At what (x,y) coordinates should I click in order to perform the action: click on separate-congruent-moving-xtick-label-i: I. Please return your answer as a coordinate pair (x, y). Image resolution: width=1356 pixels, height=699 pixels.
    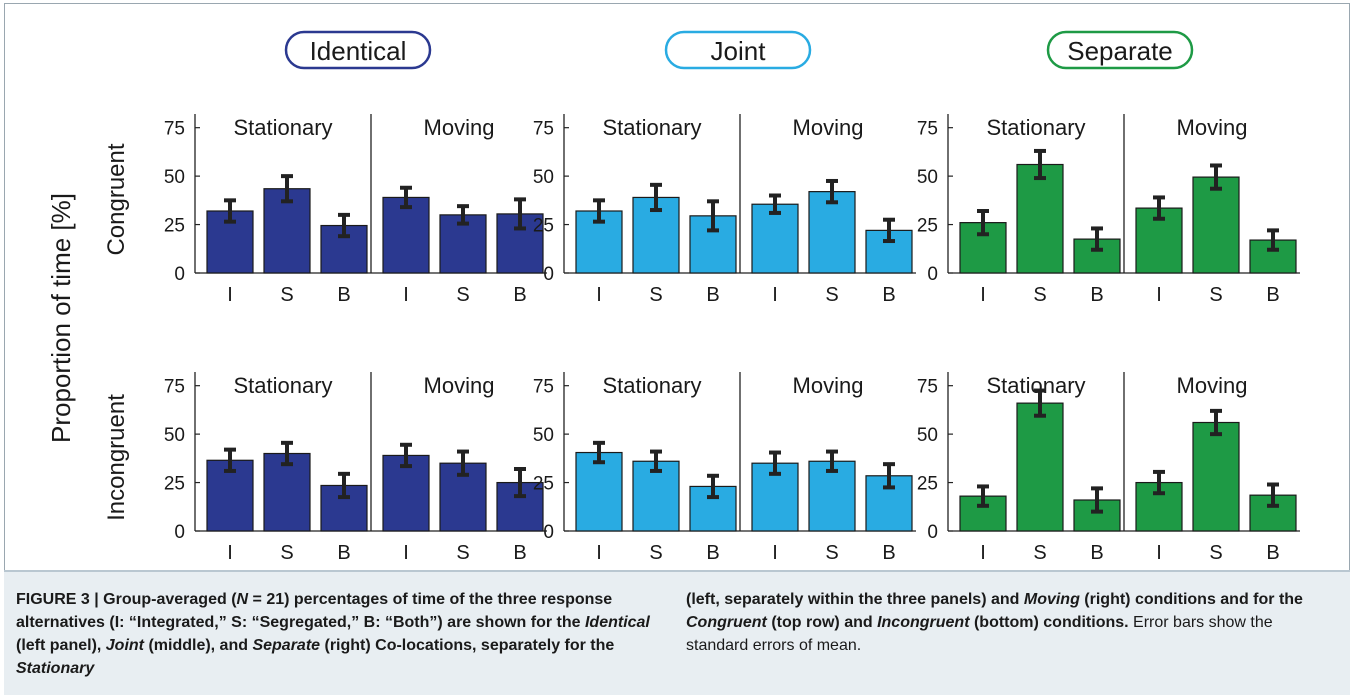
    Looking at the image, I should click on (1159, 295).